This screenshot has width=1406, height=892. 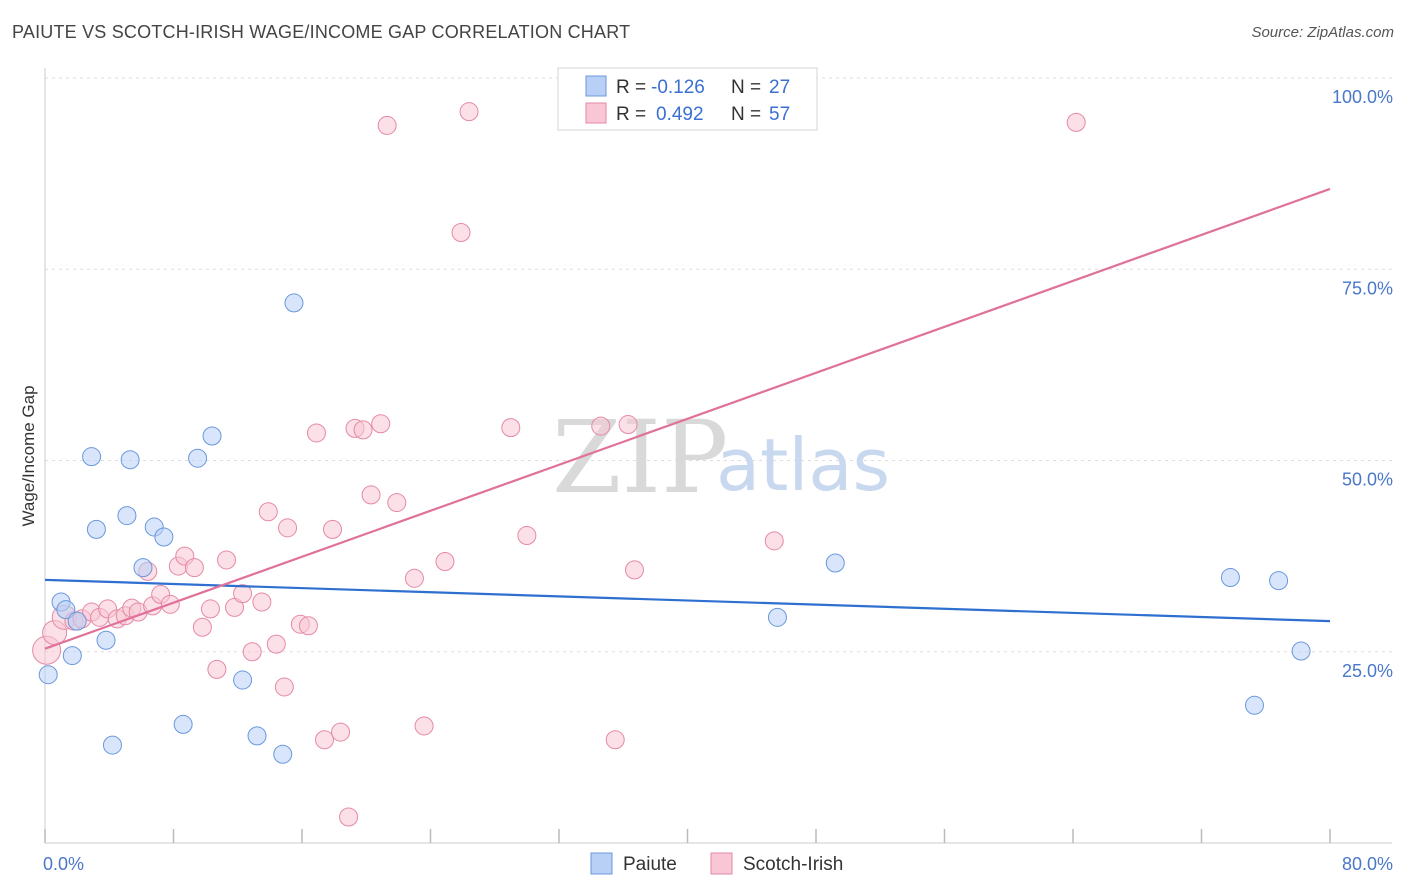 I want to click on chart-source: Source: ZipAtlas.com, so click(x=1322, y=32).